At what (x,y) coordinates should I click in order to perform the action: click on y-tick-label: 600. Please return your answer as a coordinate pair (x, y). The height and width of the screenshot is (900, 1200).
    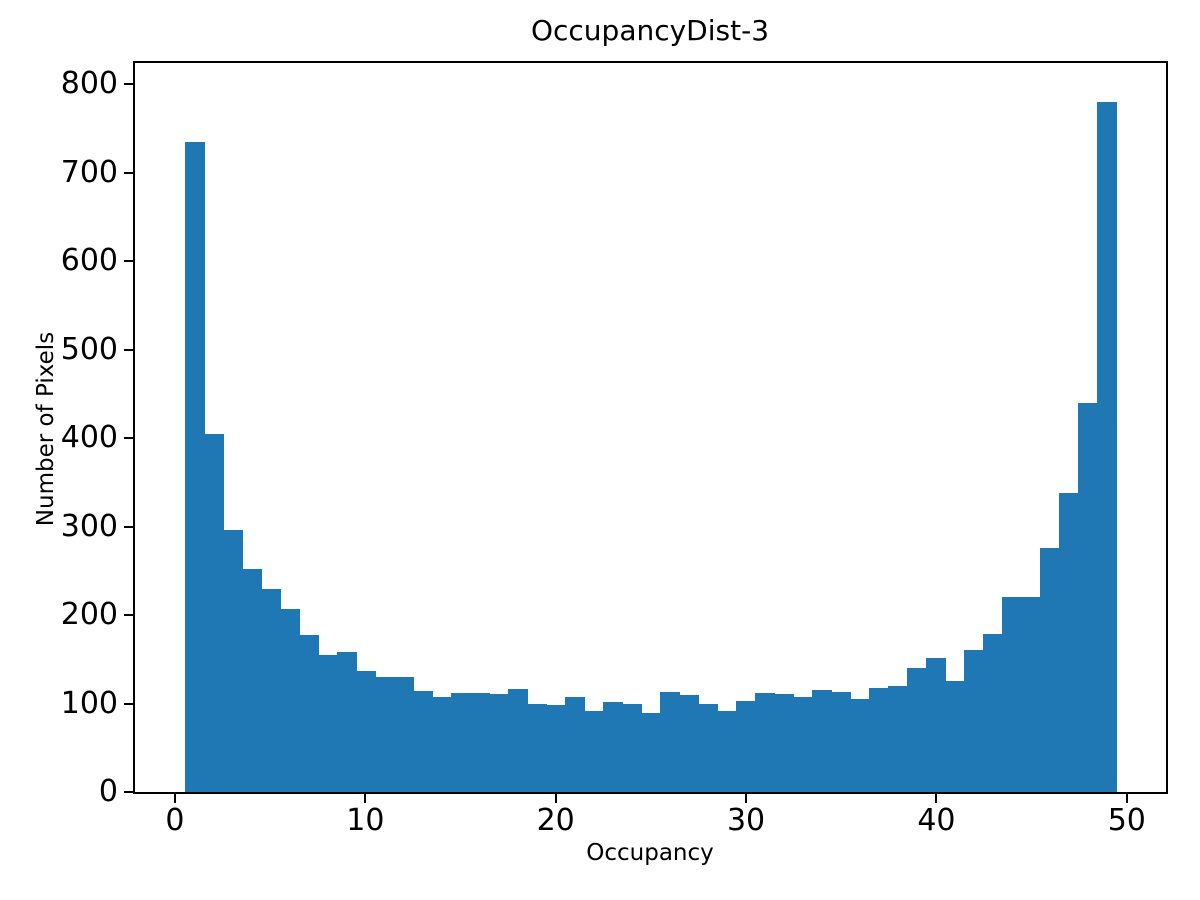
    Looking at the image, I should click on (89, 261).